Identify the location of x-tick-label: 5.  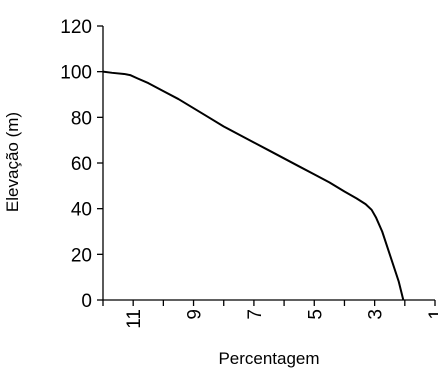
(315, 314).